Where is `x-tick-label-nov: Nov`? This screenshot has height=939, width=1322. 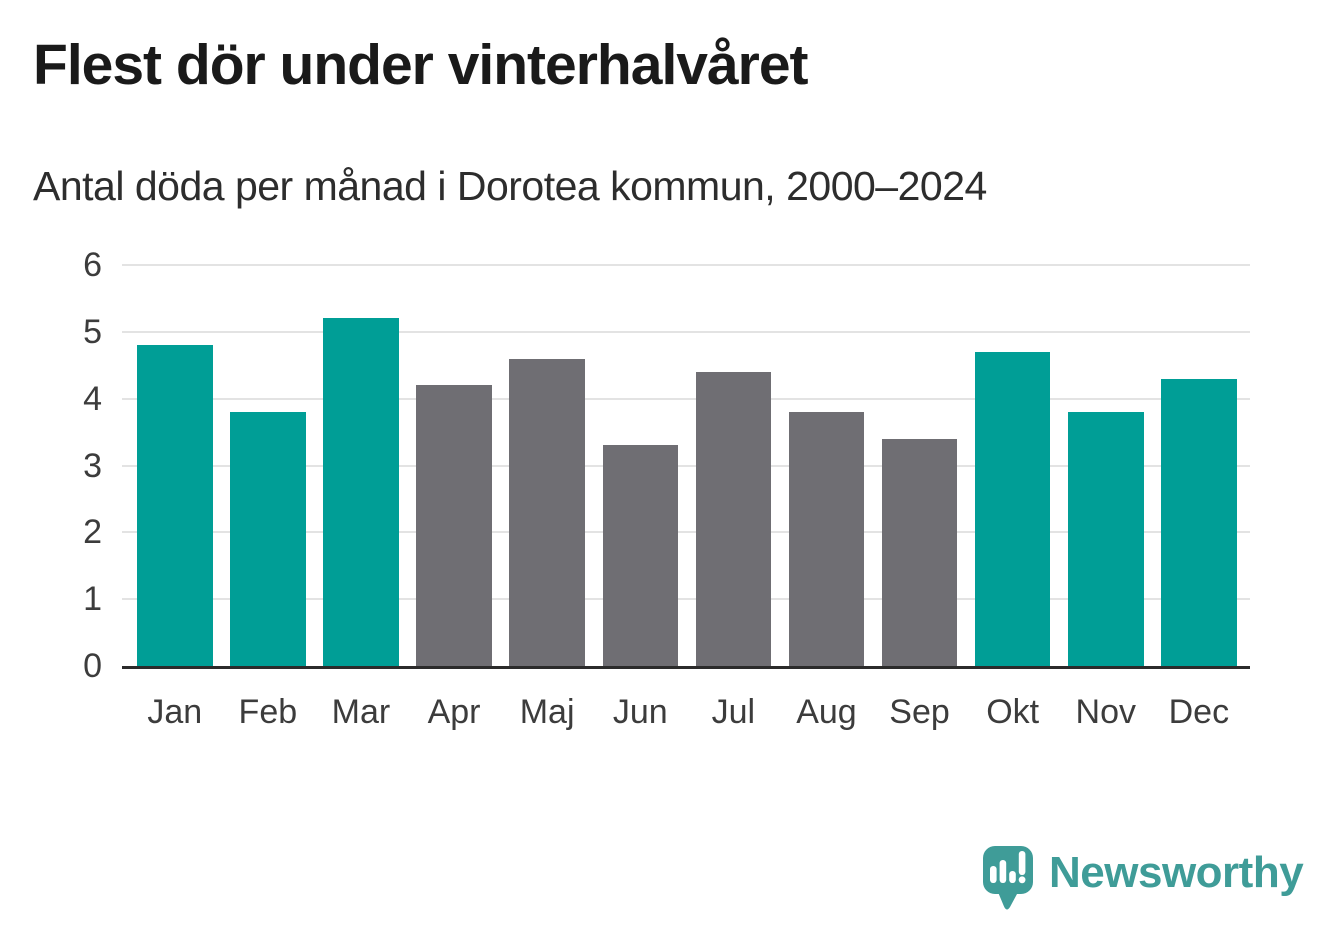
x-tick-label-nov: Nov is located at coordinates (1105, 712).